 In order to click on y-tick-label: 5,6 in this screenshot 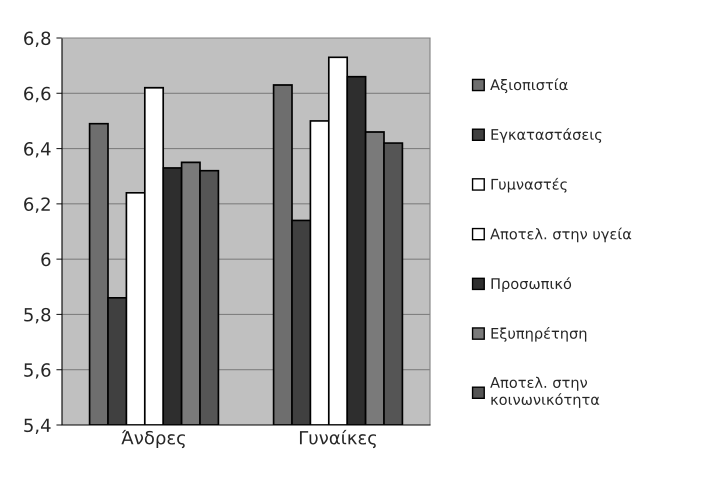, I will do `click(37, 371)`.